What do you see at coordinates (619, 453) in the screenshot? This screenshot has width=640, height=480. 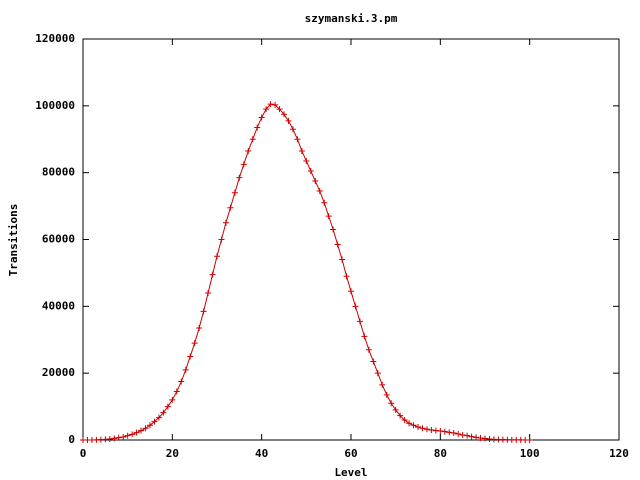 I see `x-tick-label: 120` at bounding box center [619, 453].